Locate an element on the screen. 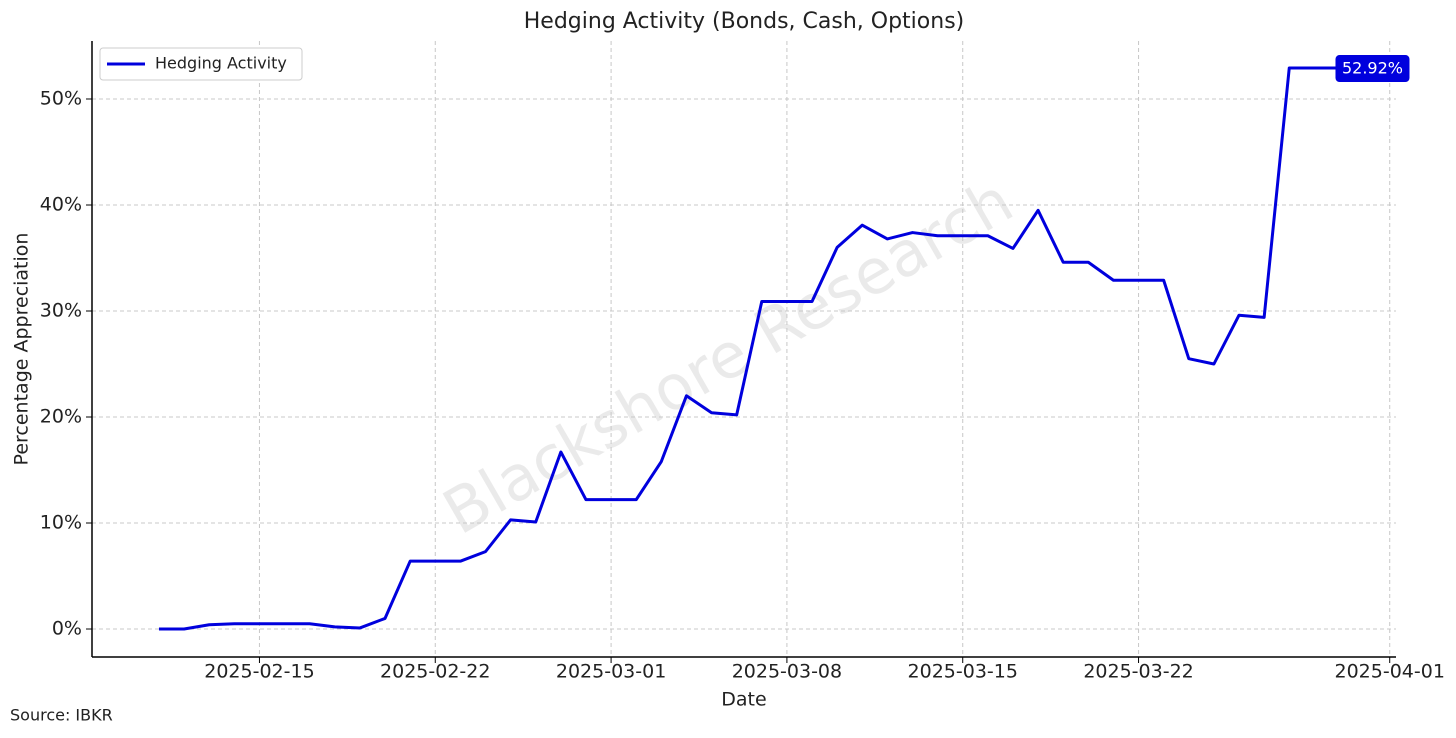  y-axis-label: Percentage Appreciation is located at coordinates (22, 349).